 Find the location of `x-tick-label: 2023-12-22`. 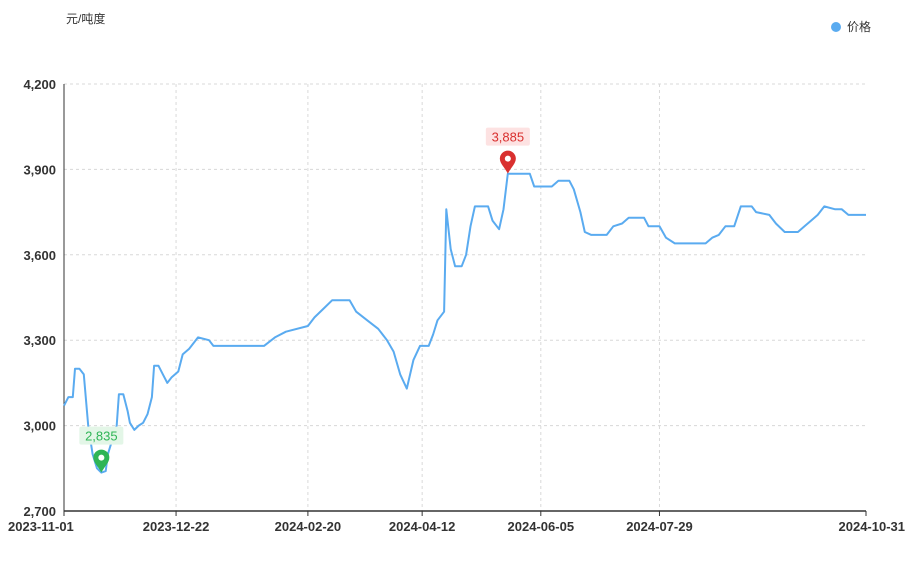

x-tick-label: 2023-12-22 is located at coordinates (176, 526).